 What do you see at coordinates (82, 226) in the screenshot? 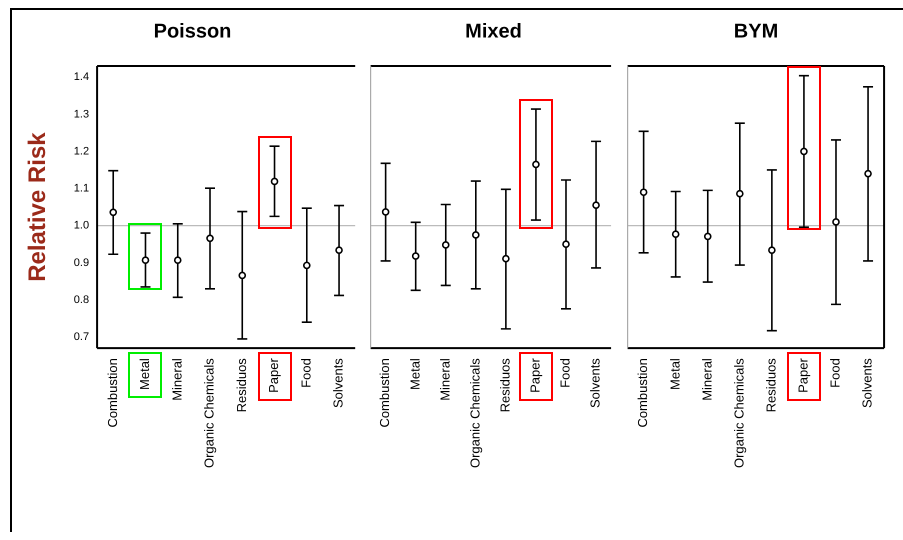
I see `y-tick-label: 1.0` at bounding box center [82, 226].